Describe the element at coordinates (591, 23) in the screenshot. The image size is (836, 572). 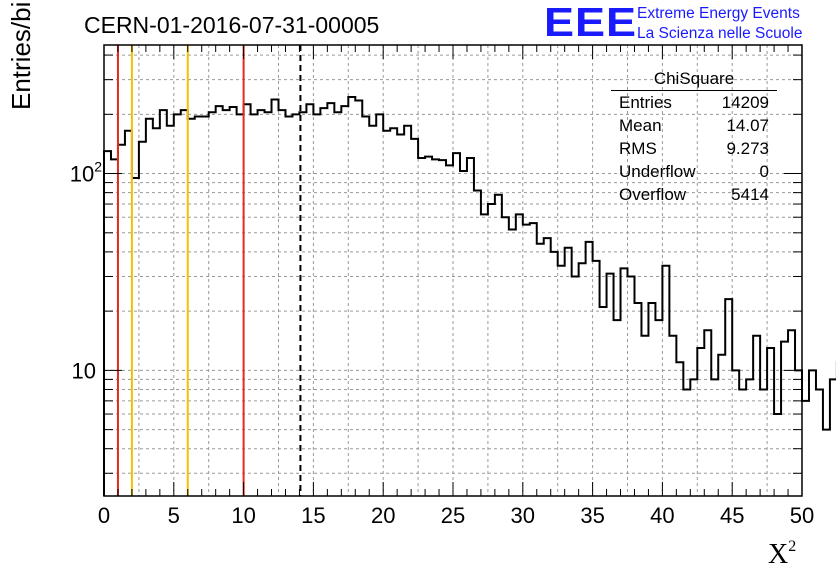
I see `eee-logo: EEE` at that location.